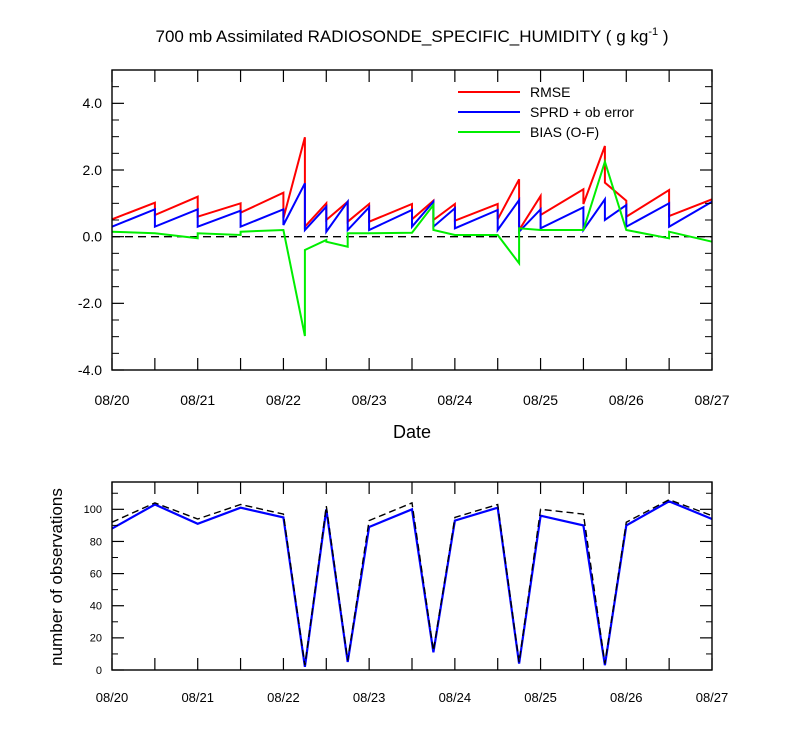  Describe the element at coordinates (99, 671) in the screenshot. I see `y-tick-label: 0` at that location.